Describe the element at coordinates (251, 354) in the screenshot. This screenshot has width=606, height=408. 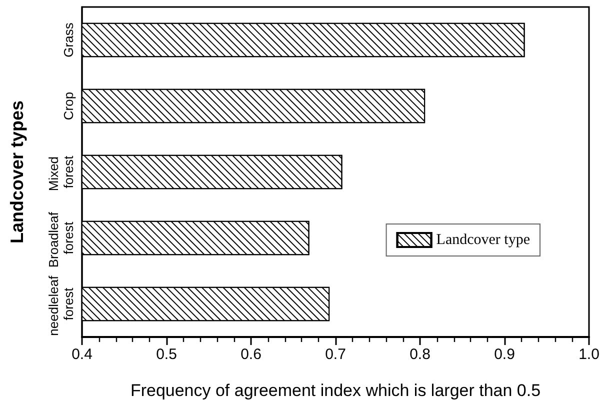
I see `x-tick-label: 0.6` at that location.